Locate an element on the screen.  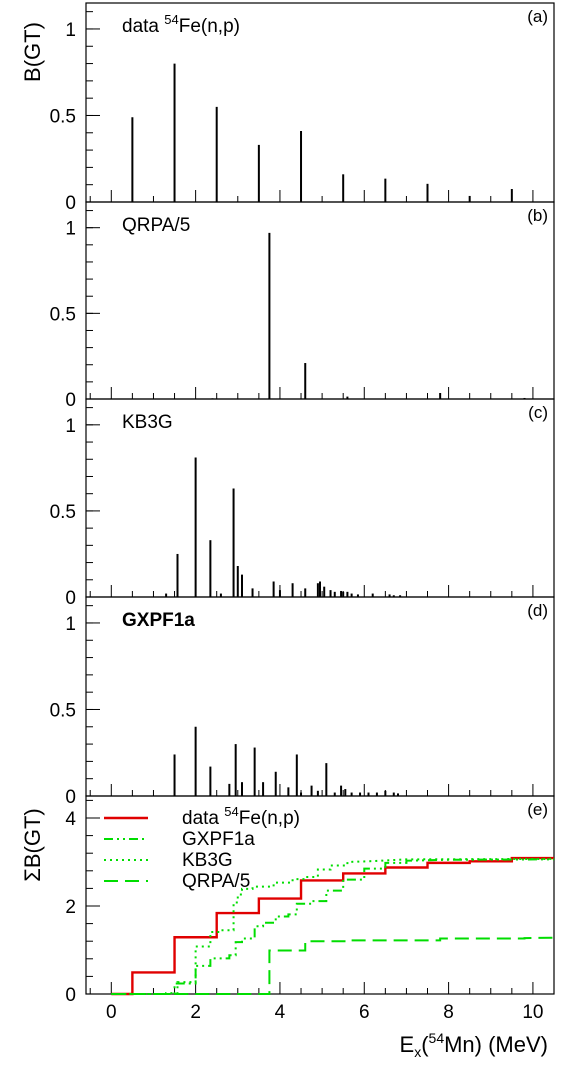
panel-a-ytick-label: 1 is located at coordinates (70, 30).